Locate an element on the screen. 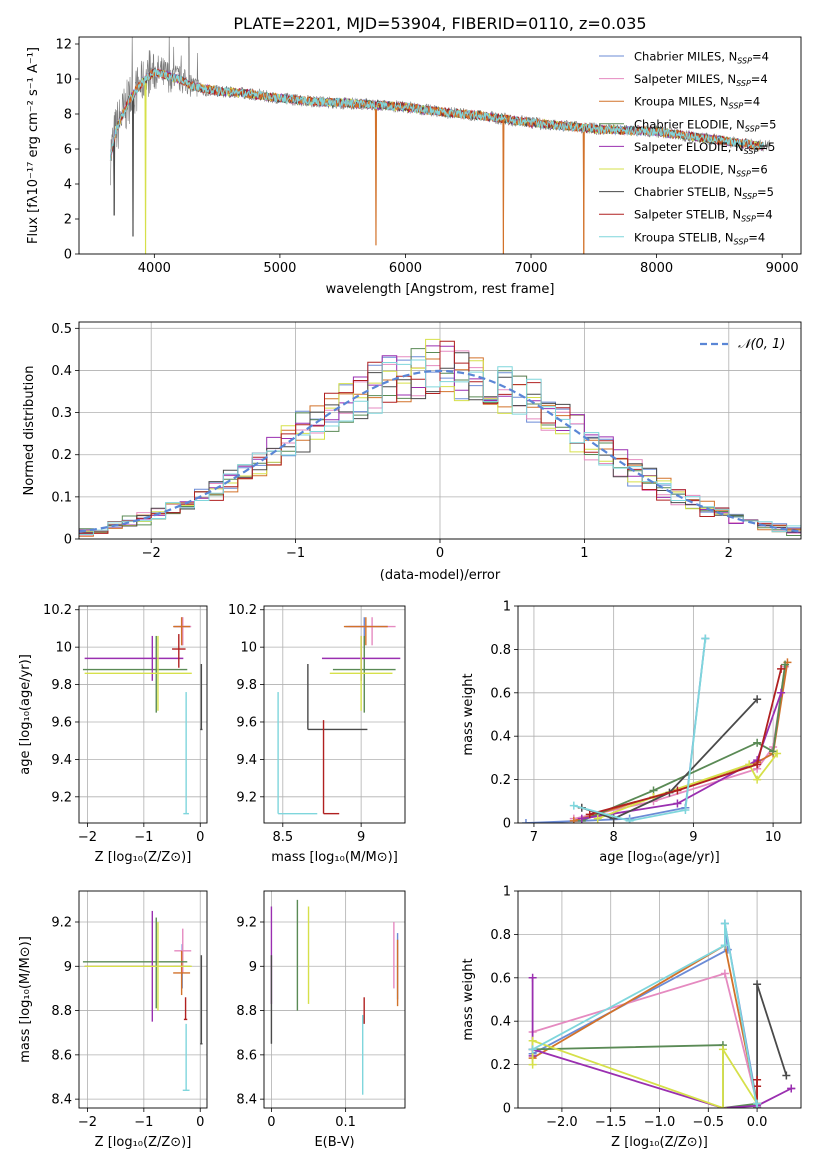  x-tick-label: 0.0 is located at coordinates (757, 1122).